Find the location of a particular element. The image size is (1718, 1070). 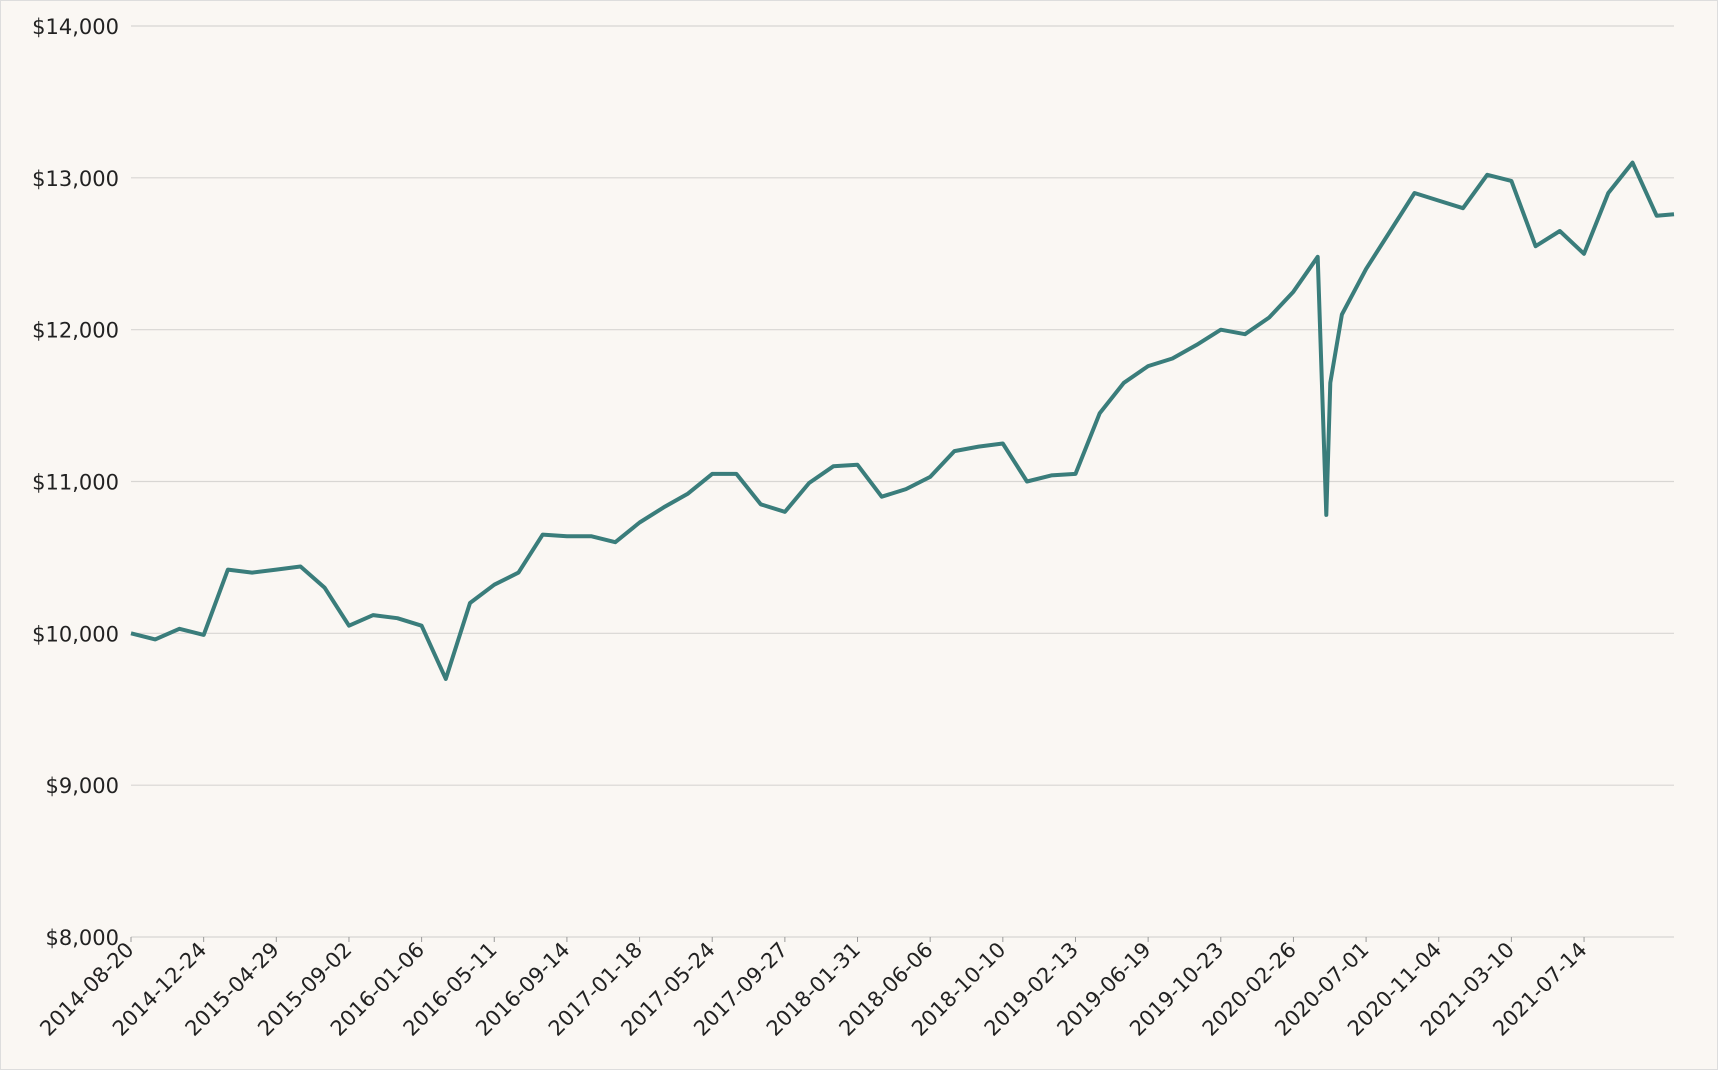

y-tick-label: $11,000 is located at coordinates (75, 483).